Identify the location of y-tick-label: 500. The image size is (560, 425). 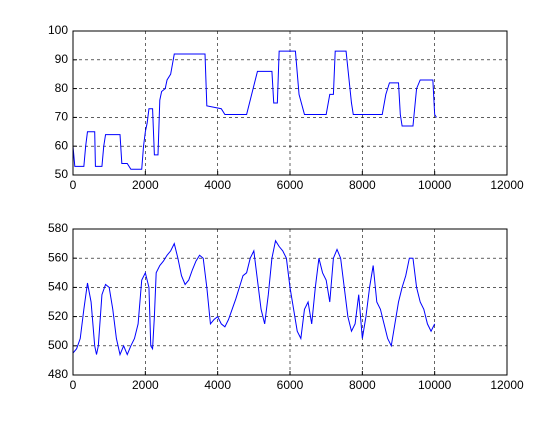
(58, 345).